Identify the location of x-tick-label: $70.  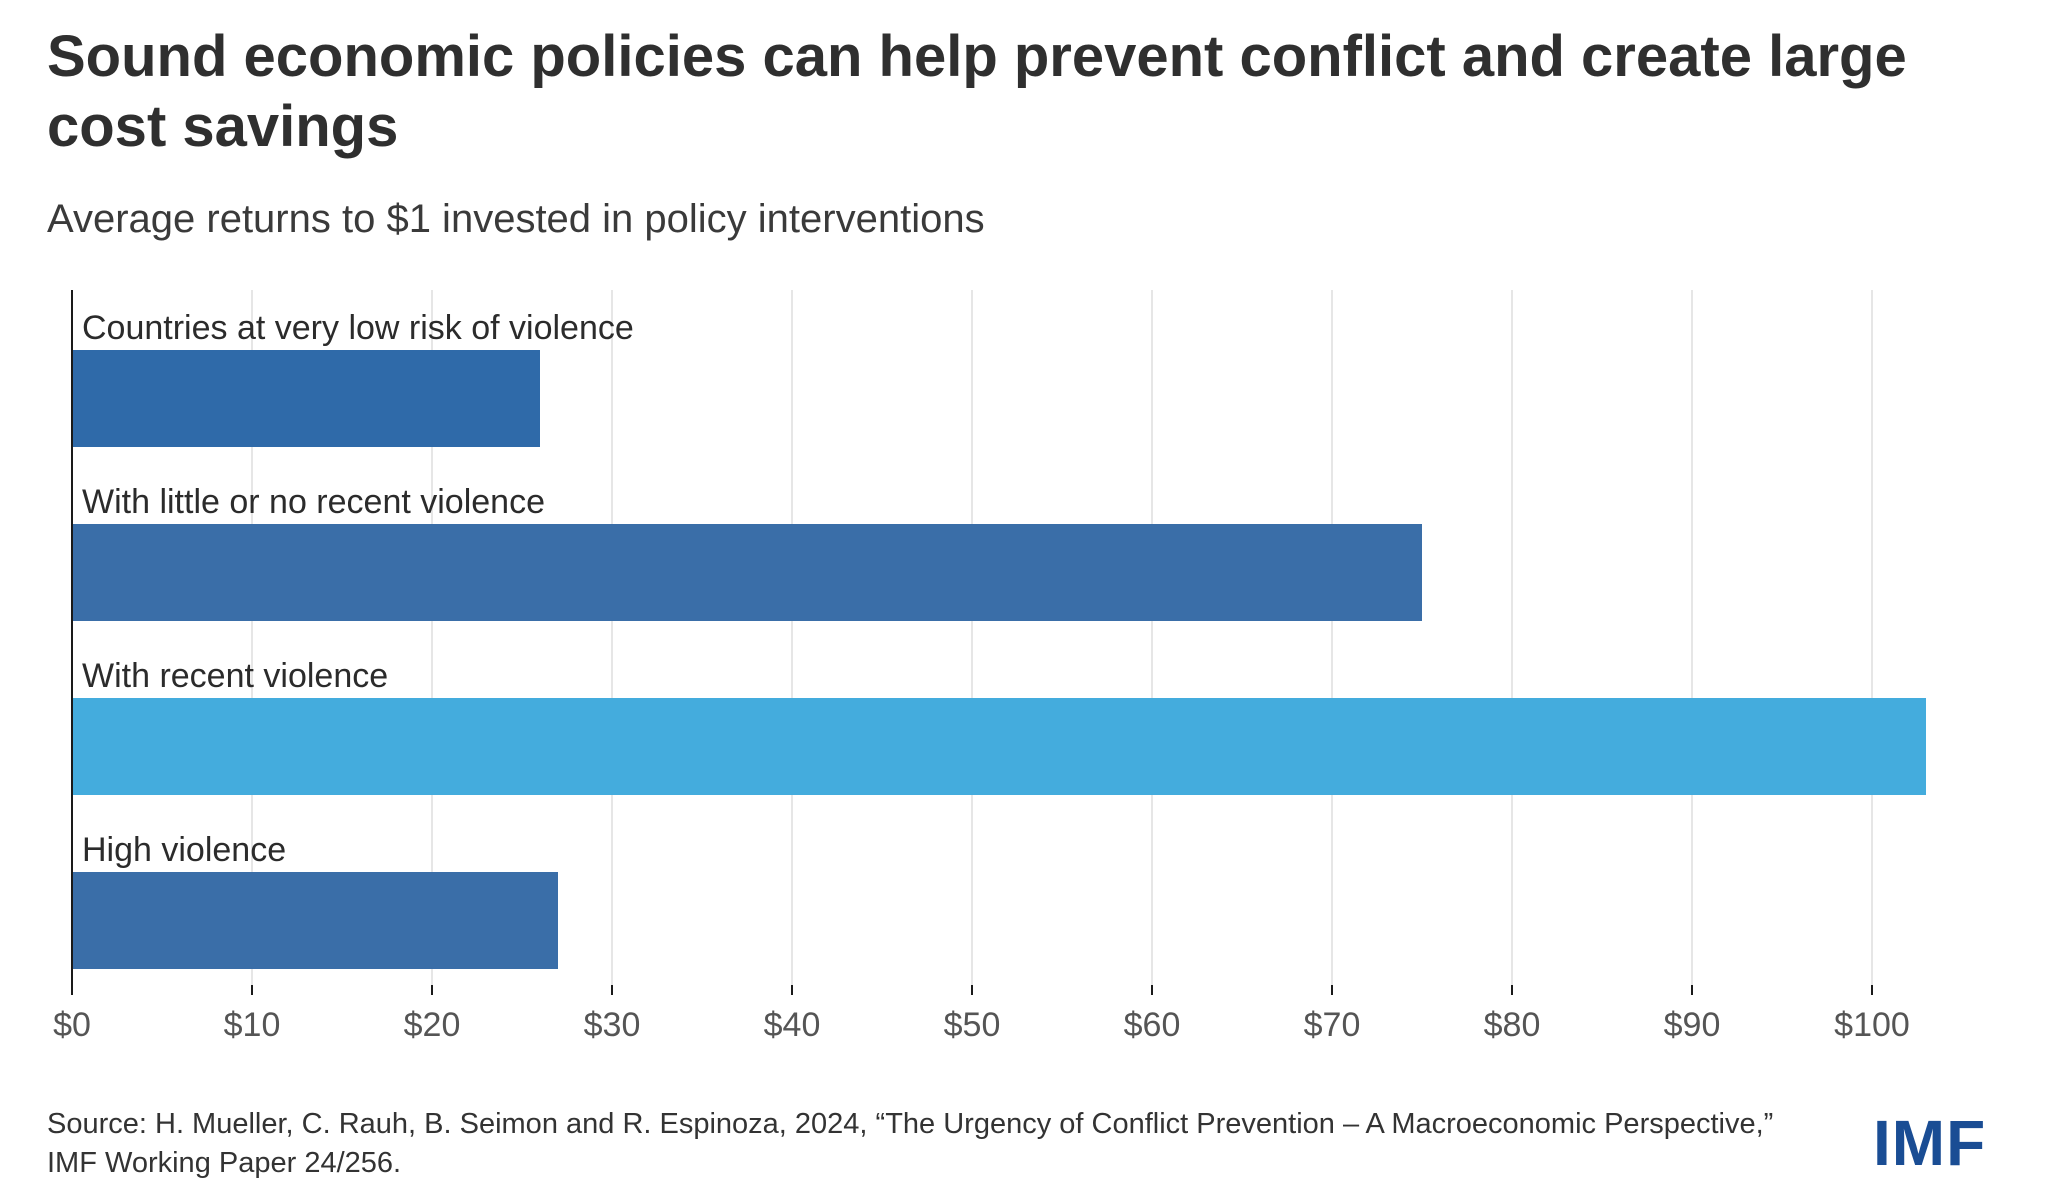
(1332, 1025).